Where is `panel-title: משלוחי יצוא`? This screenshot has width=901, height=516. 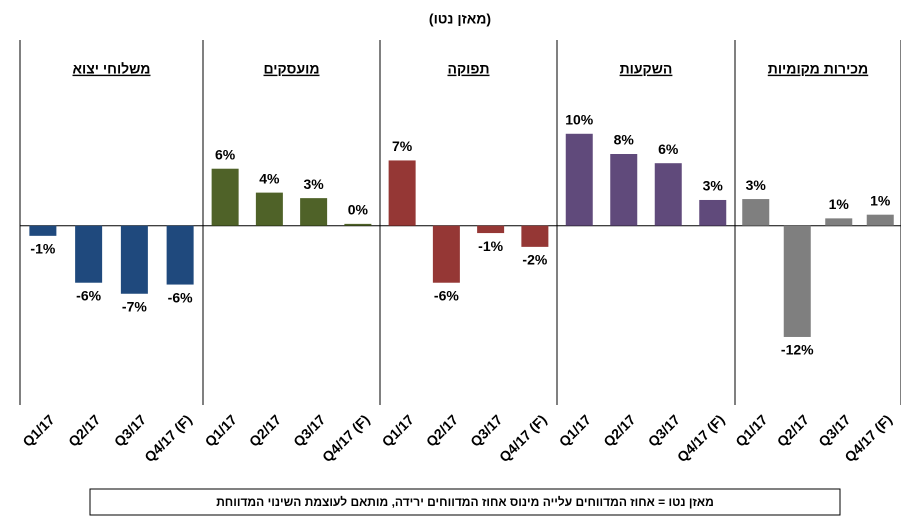 panel-title: משלוחי יצוא is located at coordinates (112, 69).